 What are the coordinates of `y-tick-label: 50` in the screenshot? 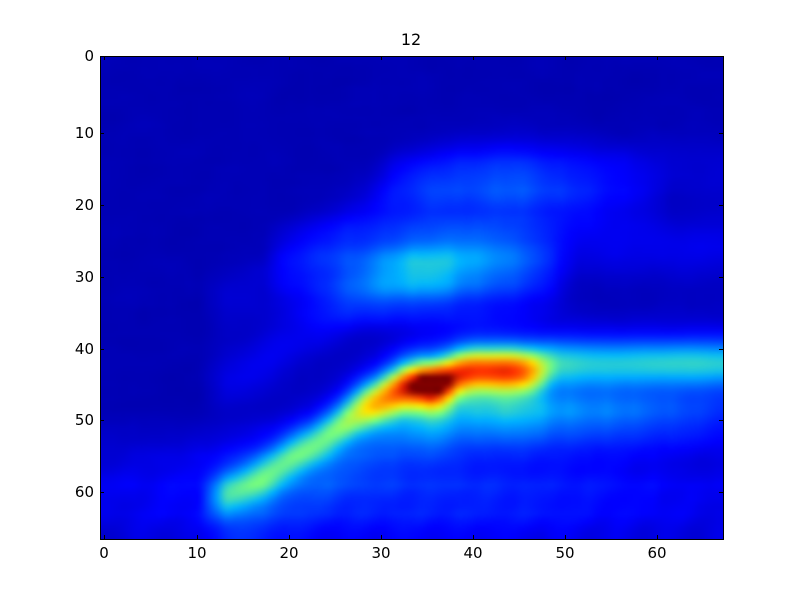 It's located at (84, 420).